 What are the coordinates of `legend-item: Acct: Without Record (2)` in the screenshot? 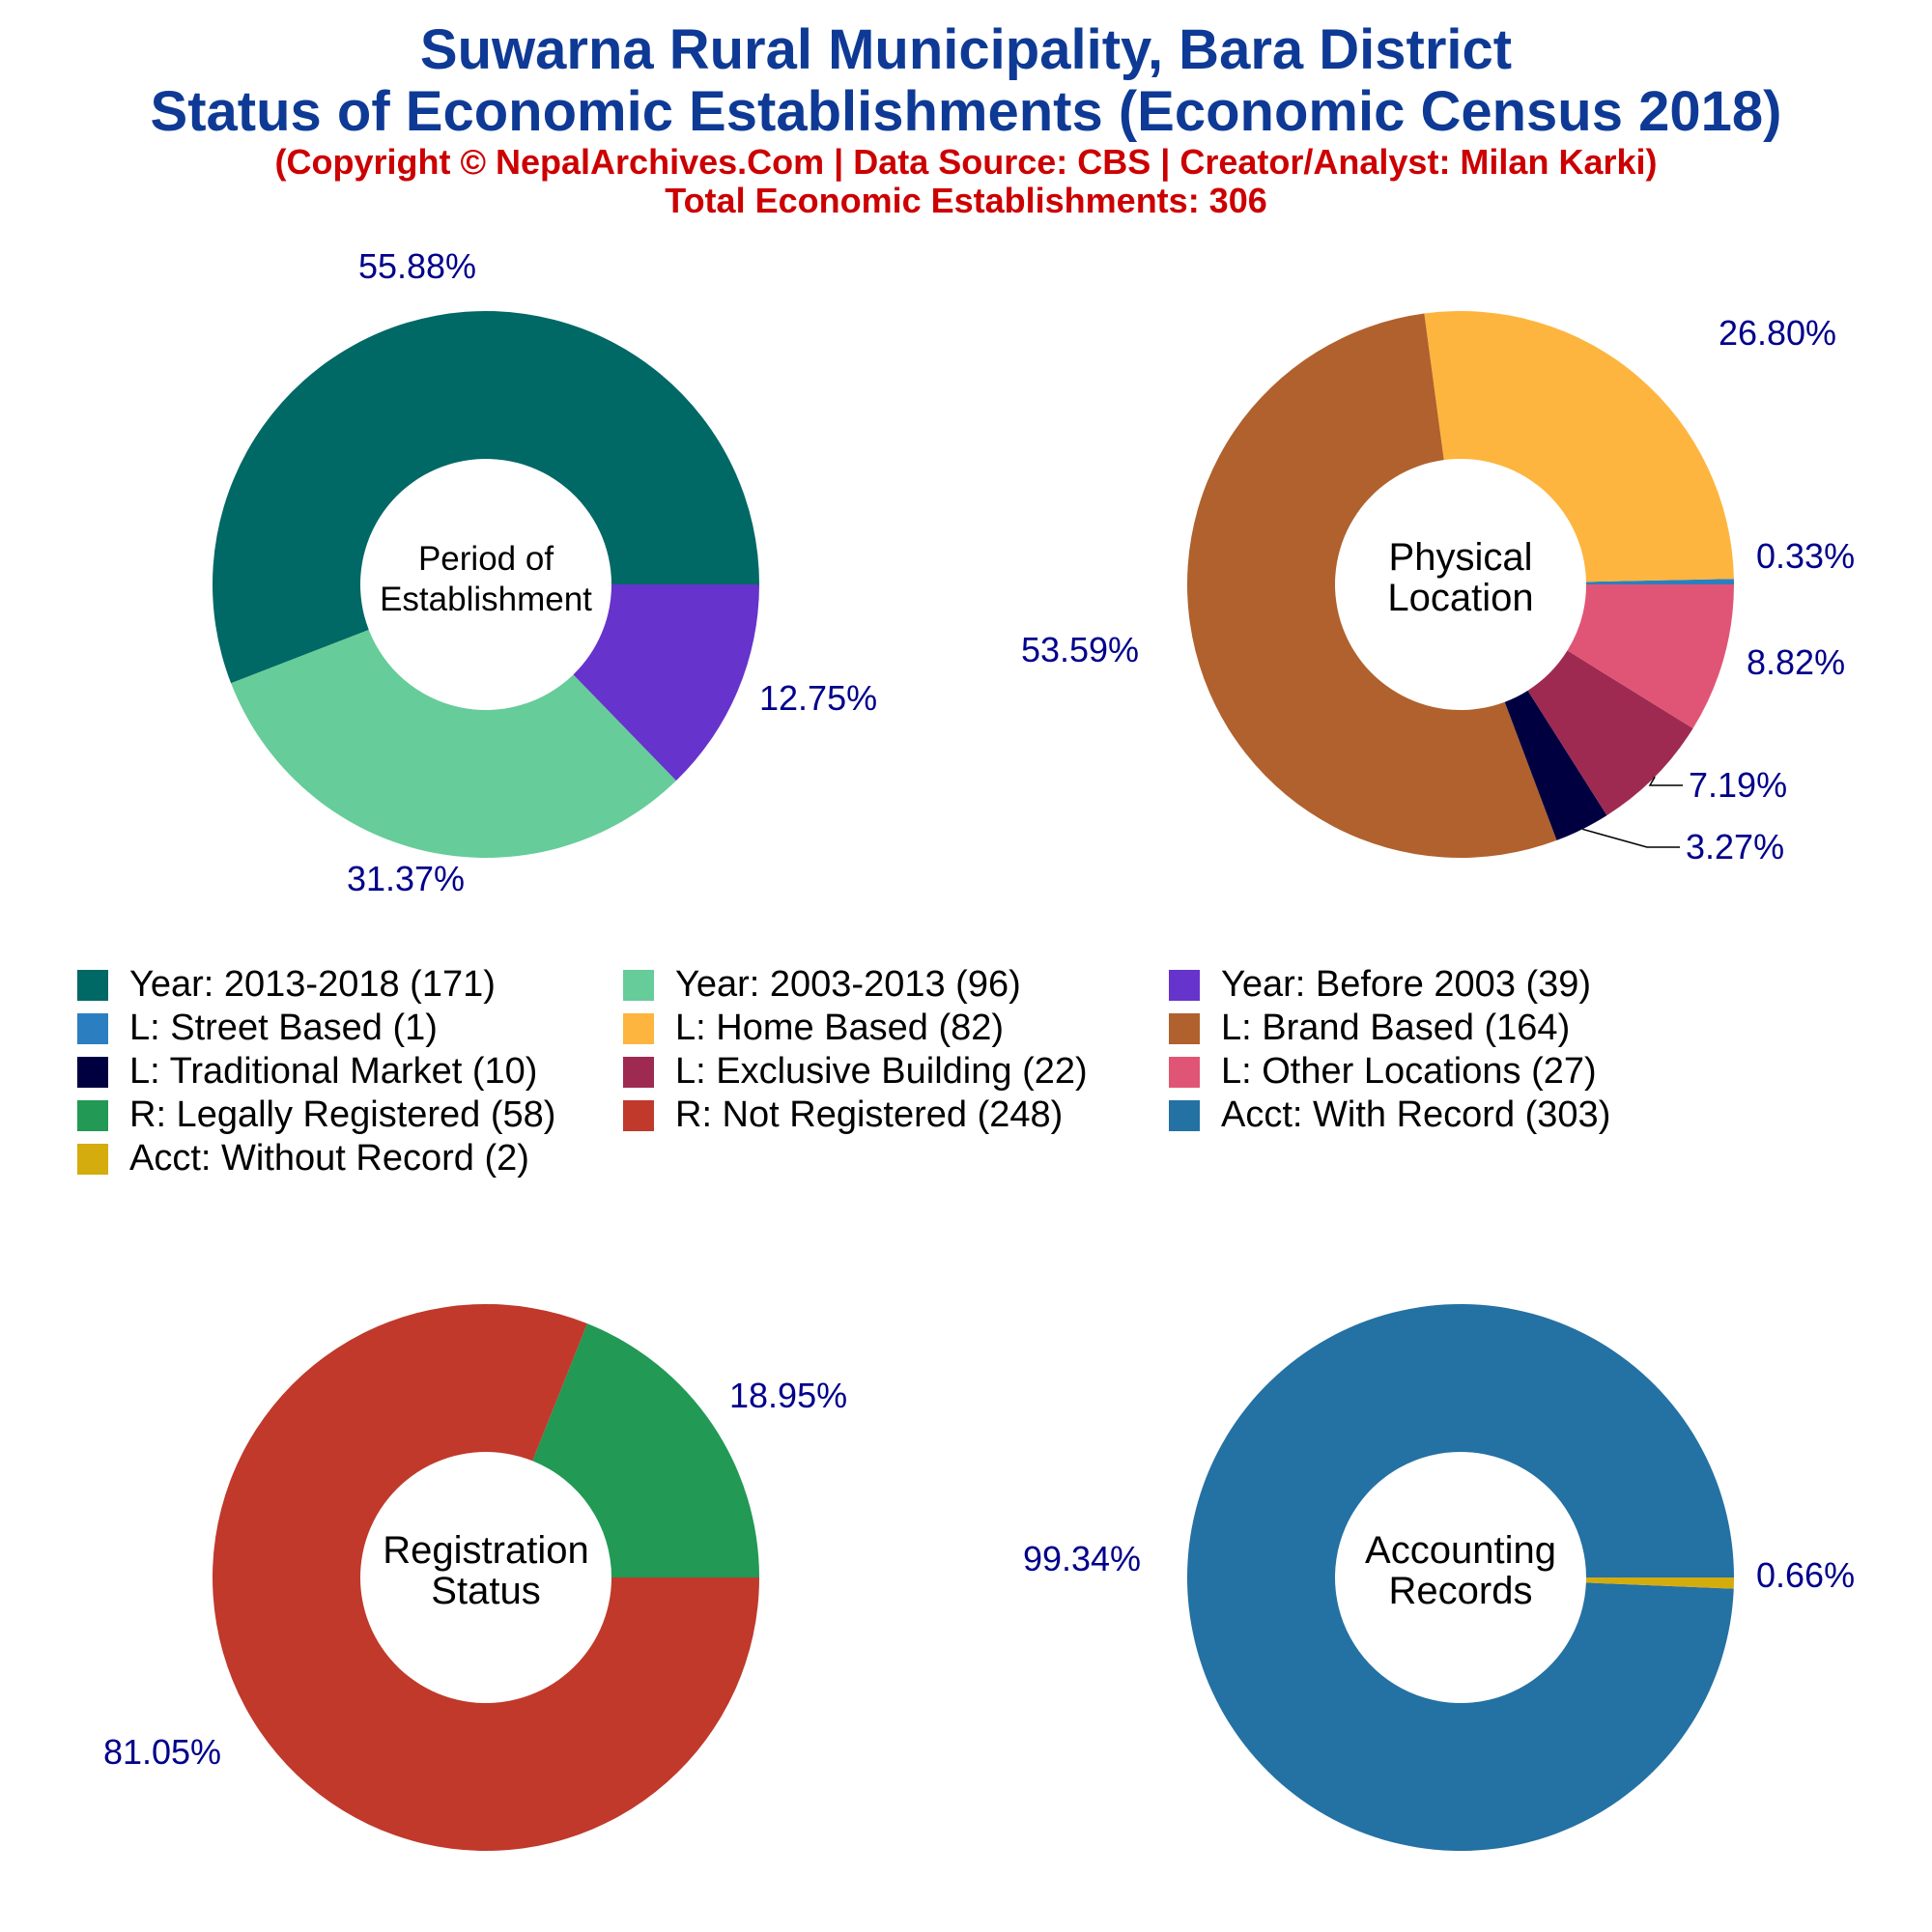 It's located at (350, 1158).